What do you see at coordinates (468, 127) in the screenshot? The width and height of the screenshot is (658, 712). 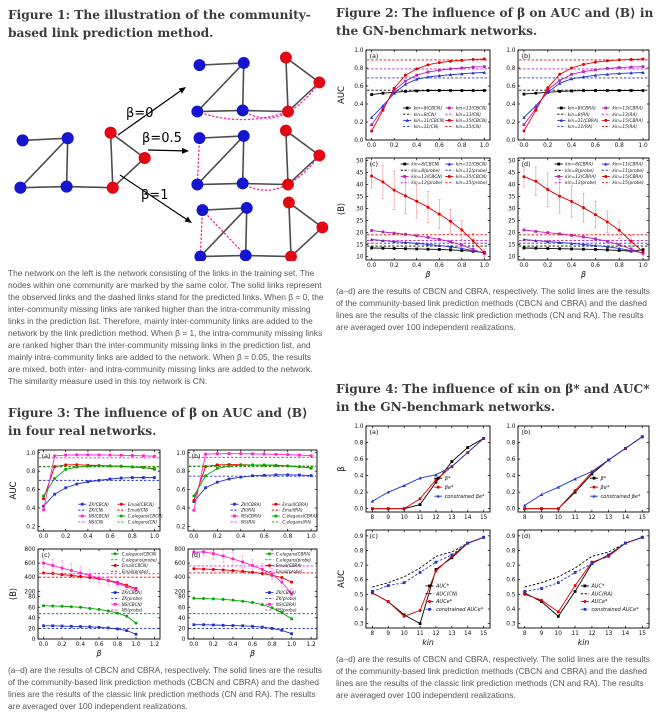 I see `svg-text: kin=15(CN)` at bounding box center [468, 127].